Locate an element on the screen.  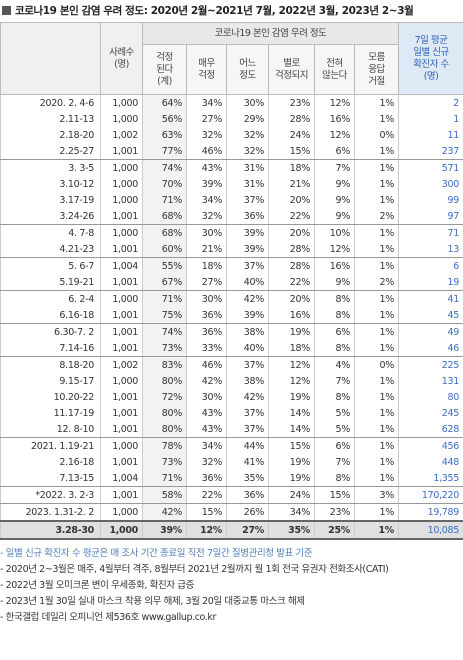
table-cell: 42% is located at coordinates (247, 397).